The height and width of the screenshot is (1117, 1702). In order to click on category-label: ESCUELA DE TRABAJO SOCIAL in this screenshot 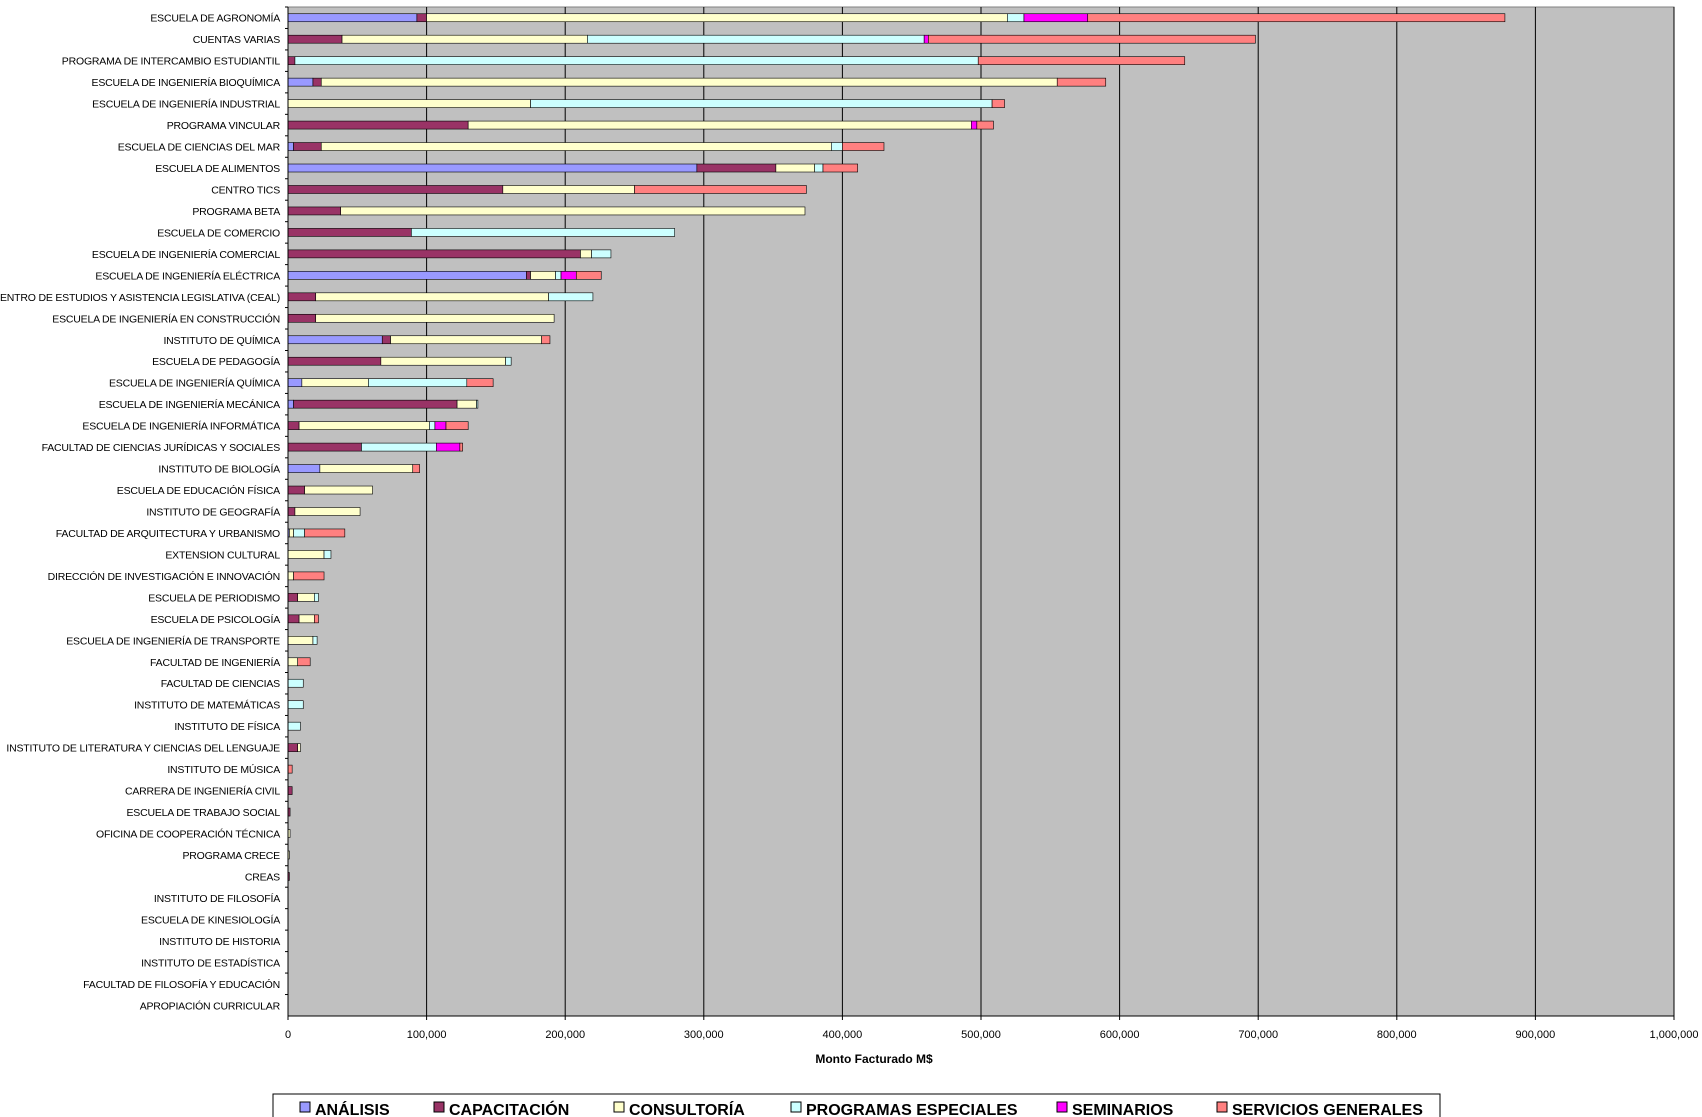, I will do `click(203, 813)`.